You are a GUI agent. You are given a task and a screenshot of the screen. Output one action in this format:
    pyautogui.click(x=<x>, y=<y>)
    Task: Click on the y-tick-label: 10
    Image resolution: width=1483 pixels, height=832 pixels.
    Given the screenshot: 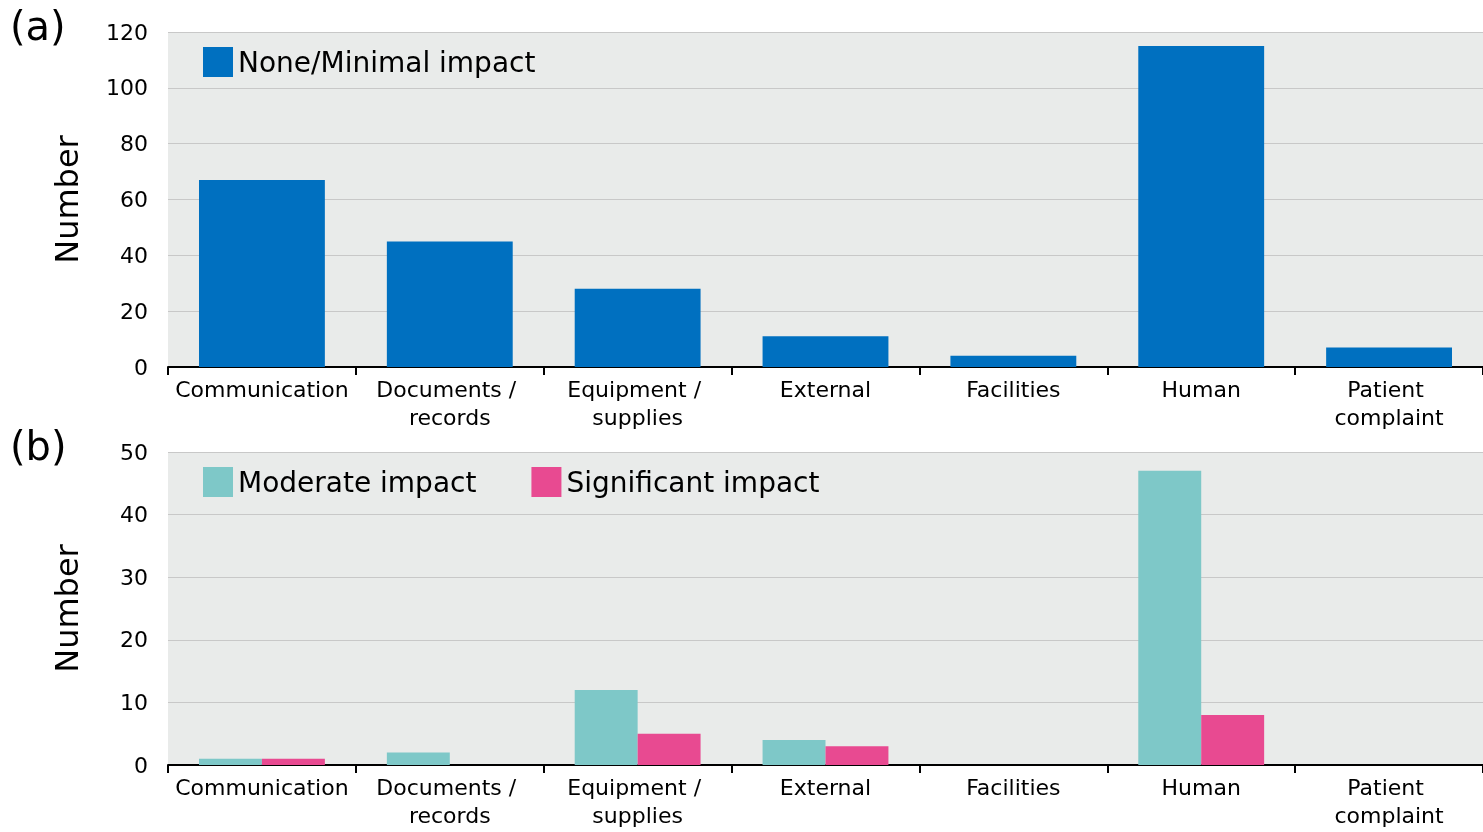 What is the action you would take?
    pyautogui.click(x=134, y=702)
    